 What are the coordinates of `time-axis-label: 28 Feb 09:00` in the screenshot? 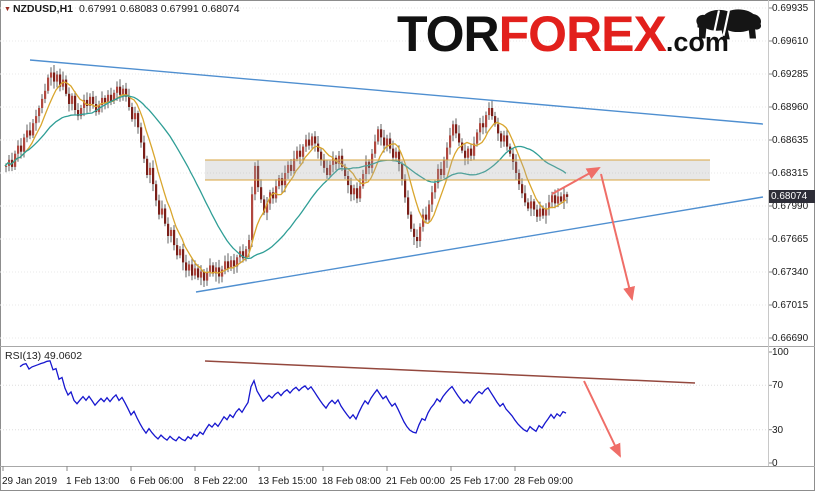 It's located at (543, 481).